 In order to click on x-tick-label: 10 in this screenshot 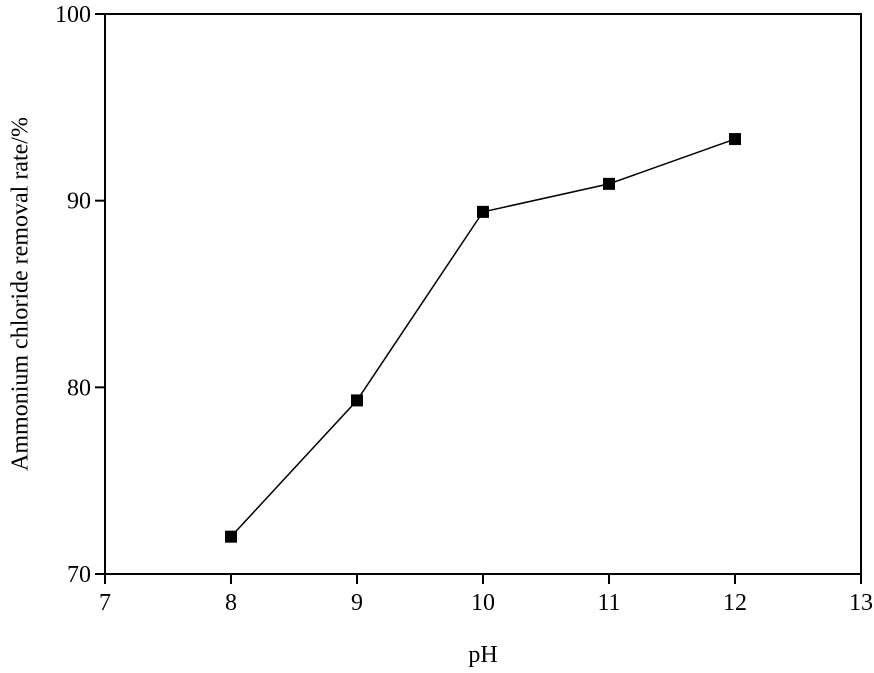, I will do `click(483, 603)`.